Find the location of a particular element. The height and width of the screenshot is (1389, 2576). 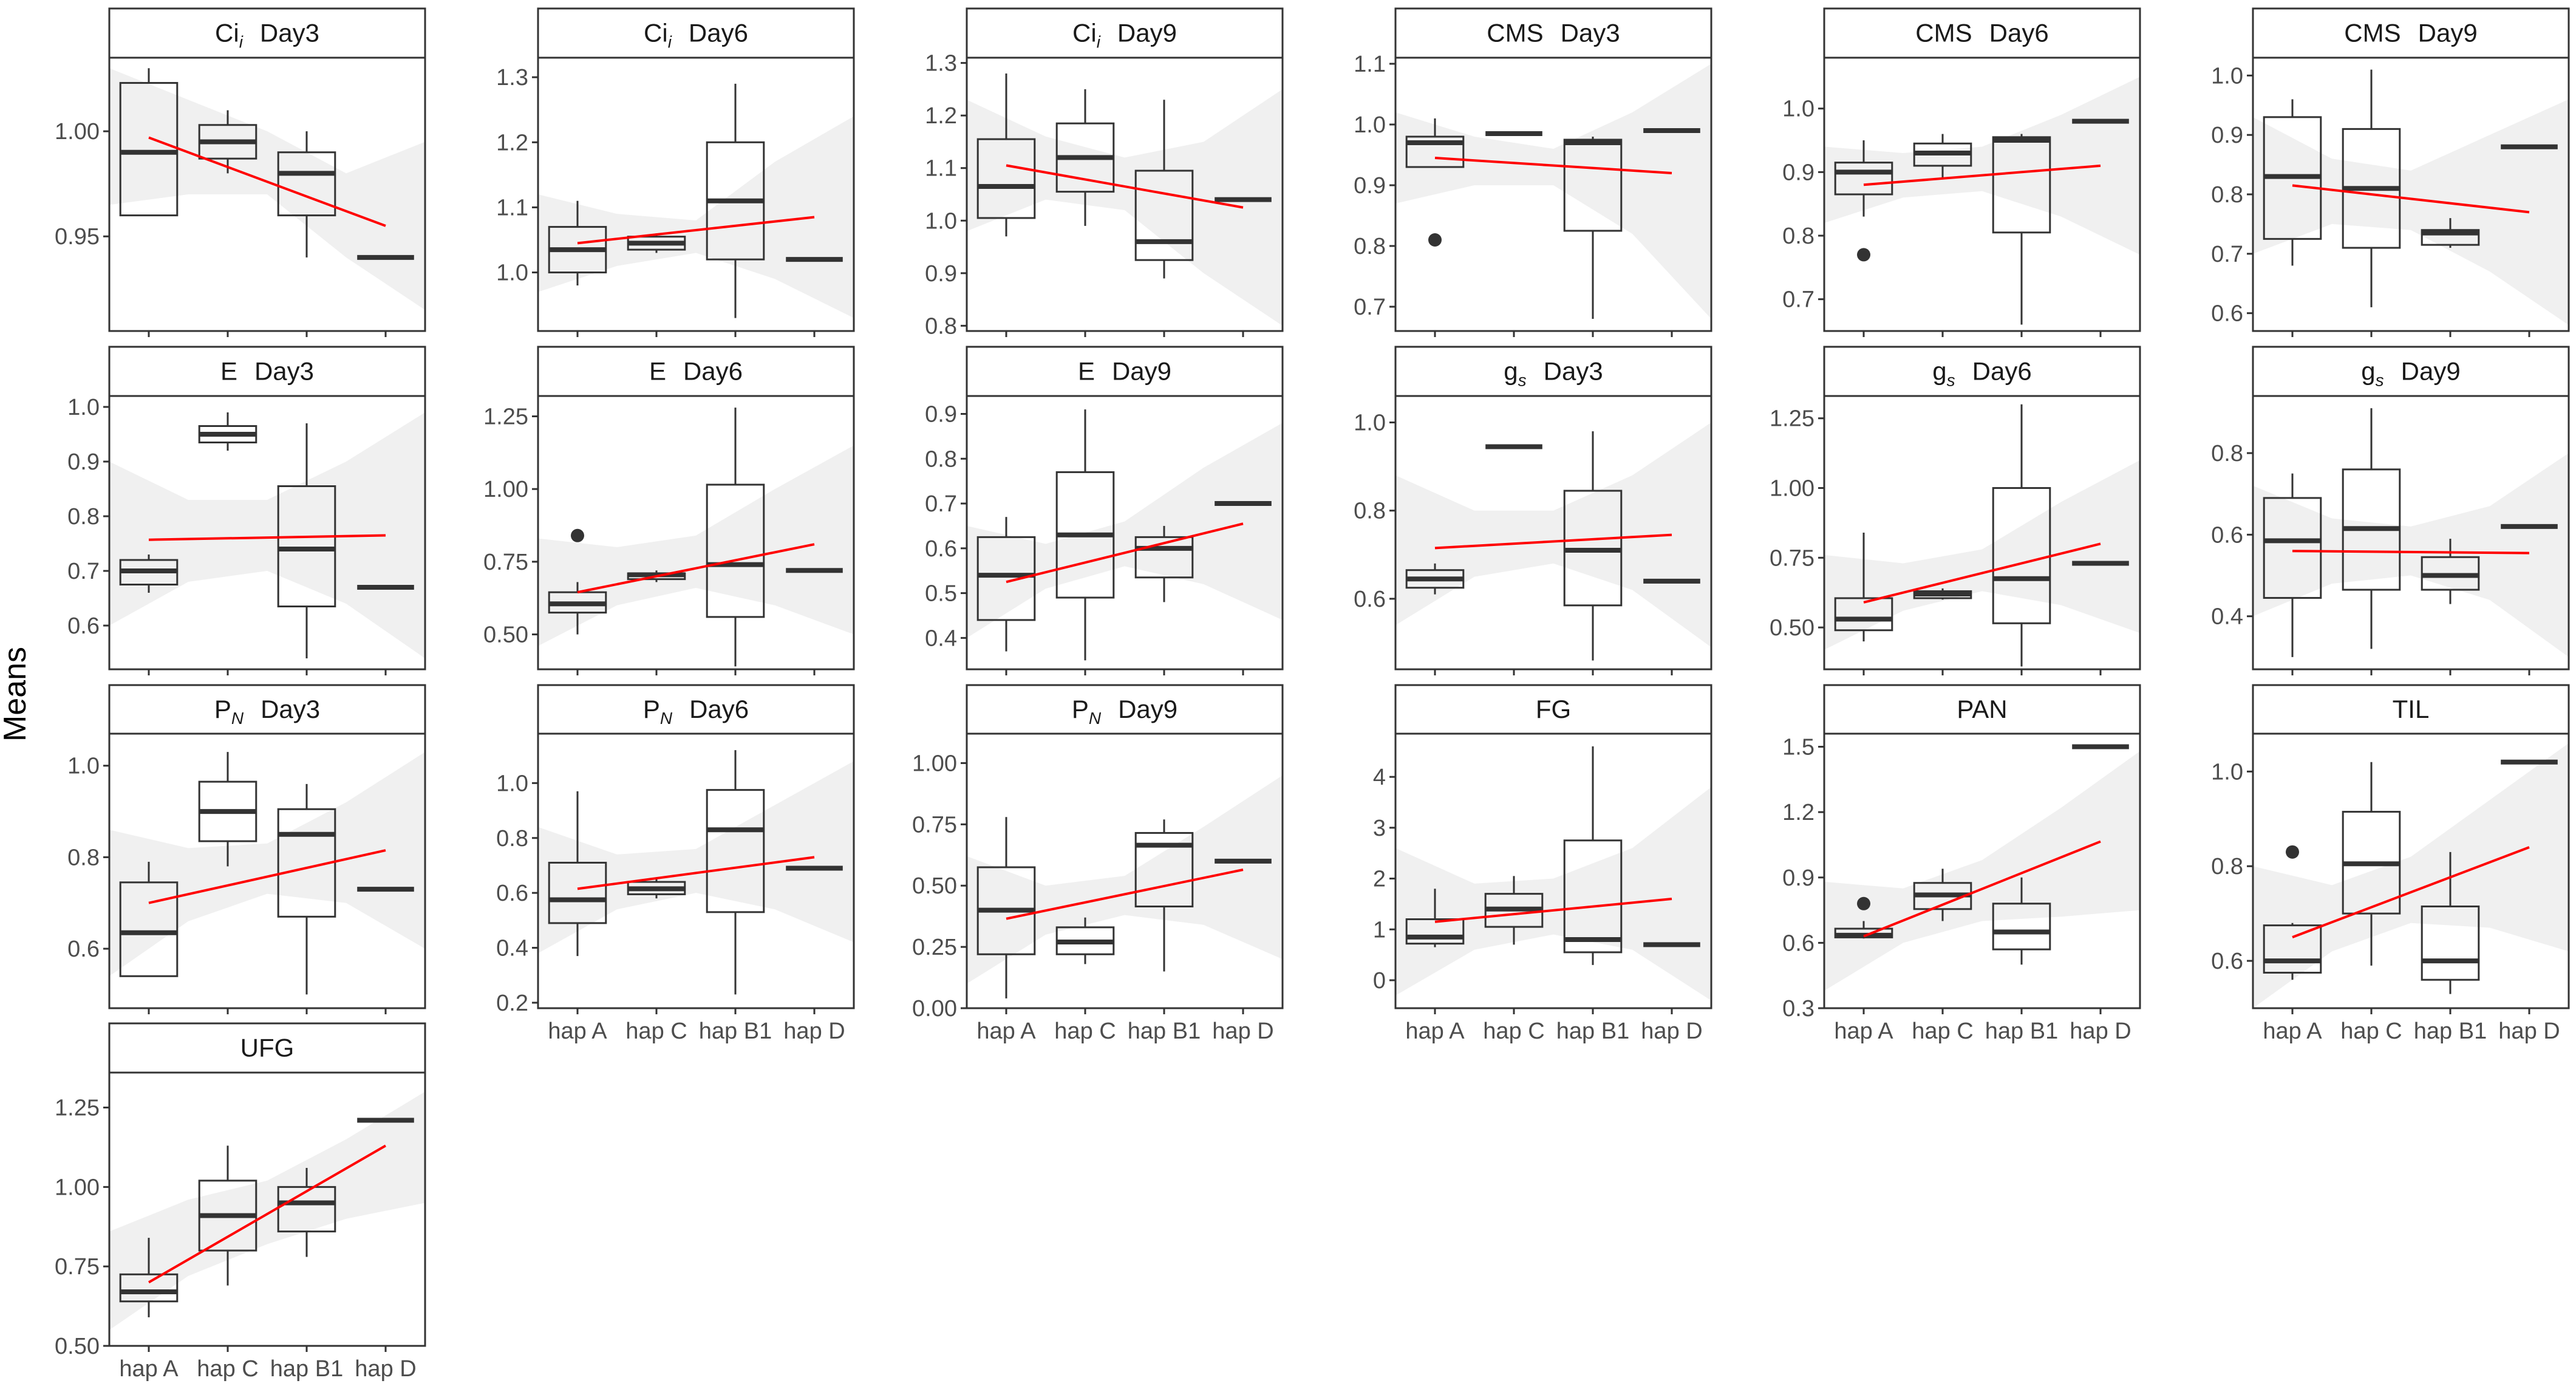

facet-variable-subscript: N is located at coordinates (1096, 719).